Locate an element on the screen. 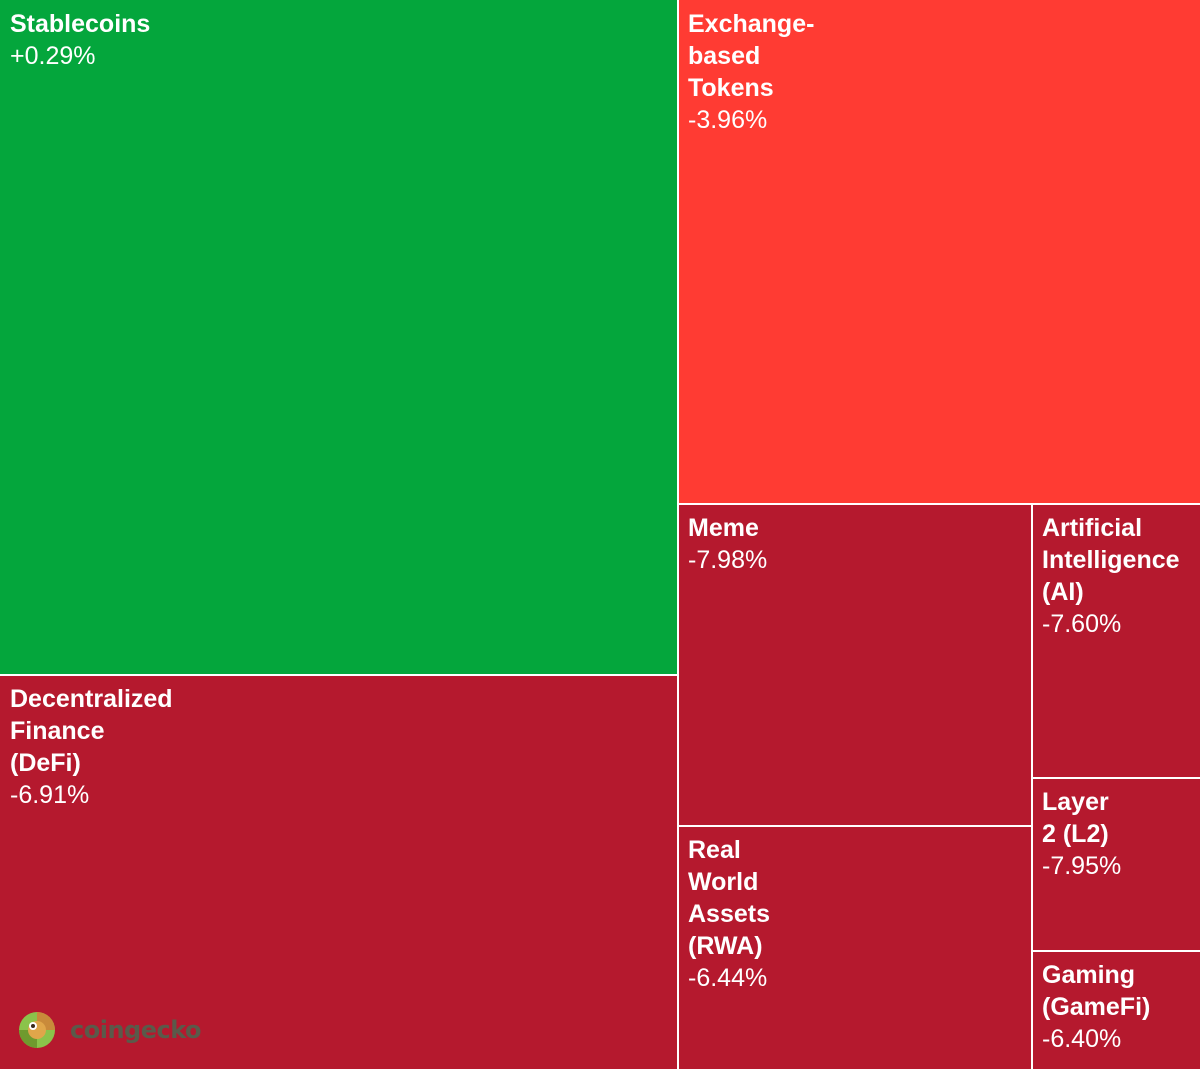 This screenshot has width=1200, height=1069. tile-ai: Artificial Intelligence (AI) -7.60% is located at coordinates (1116, 641).